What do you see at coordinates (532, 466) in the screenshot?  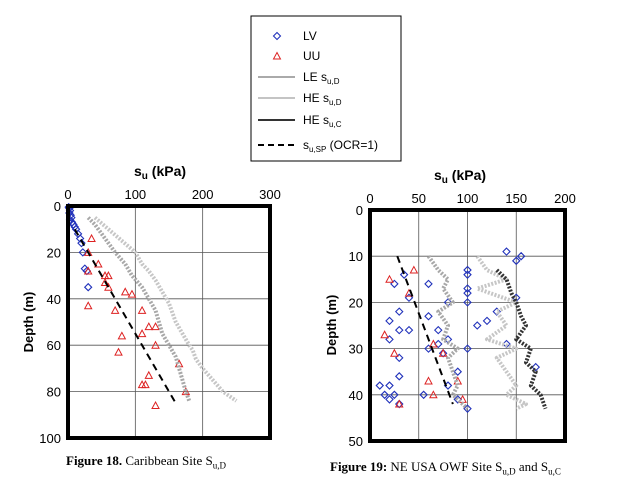 I see `caption-figure-19-and: and S` at bounding box center [532, 466].